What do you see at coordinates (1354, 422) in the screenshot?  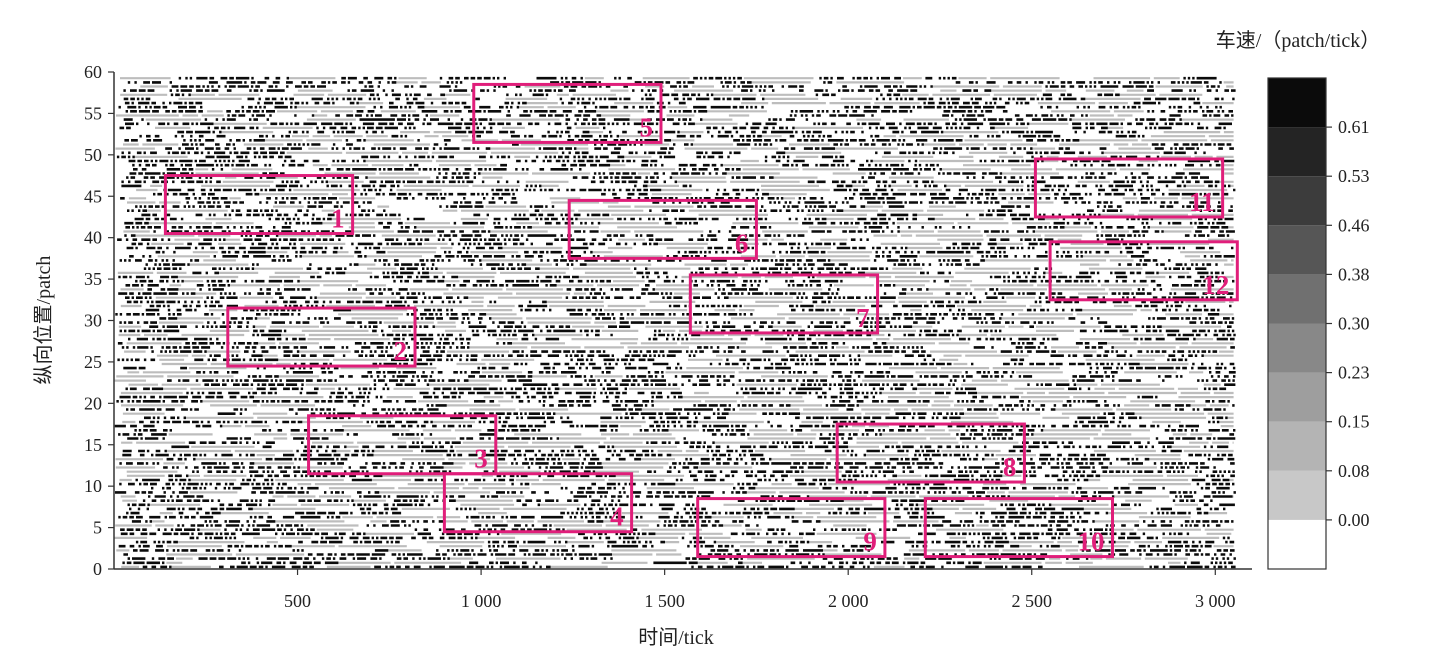 I see `colorbar-tick-label: 0.15` at bounding box center [1354, 422].